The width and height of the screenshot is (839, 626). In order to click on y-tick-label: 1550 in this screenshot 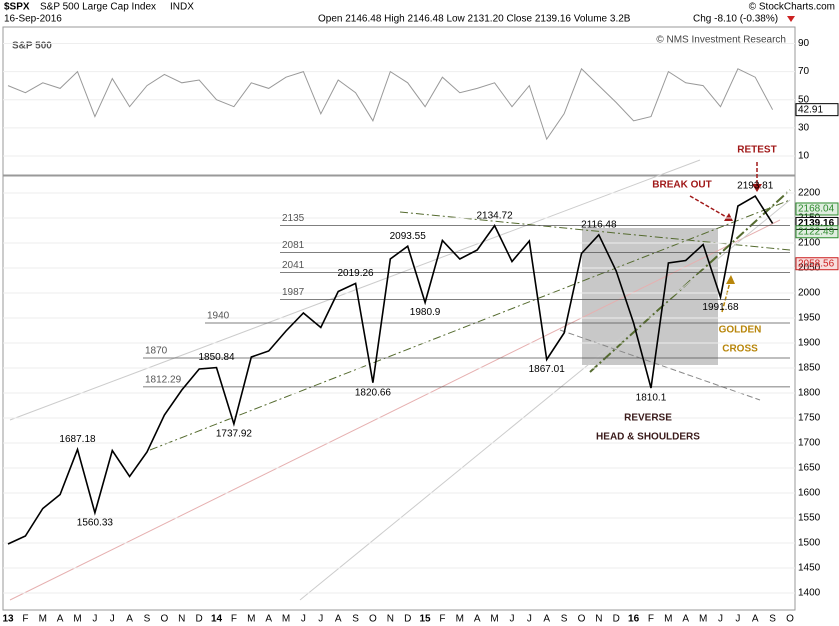, I will do `click(809, 518)`.